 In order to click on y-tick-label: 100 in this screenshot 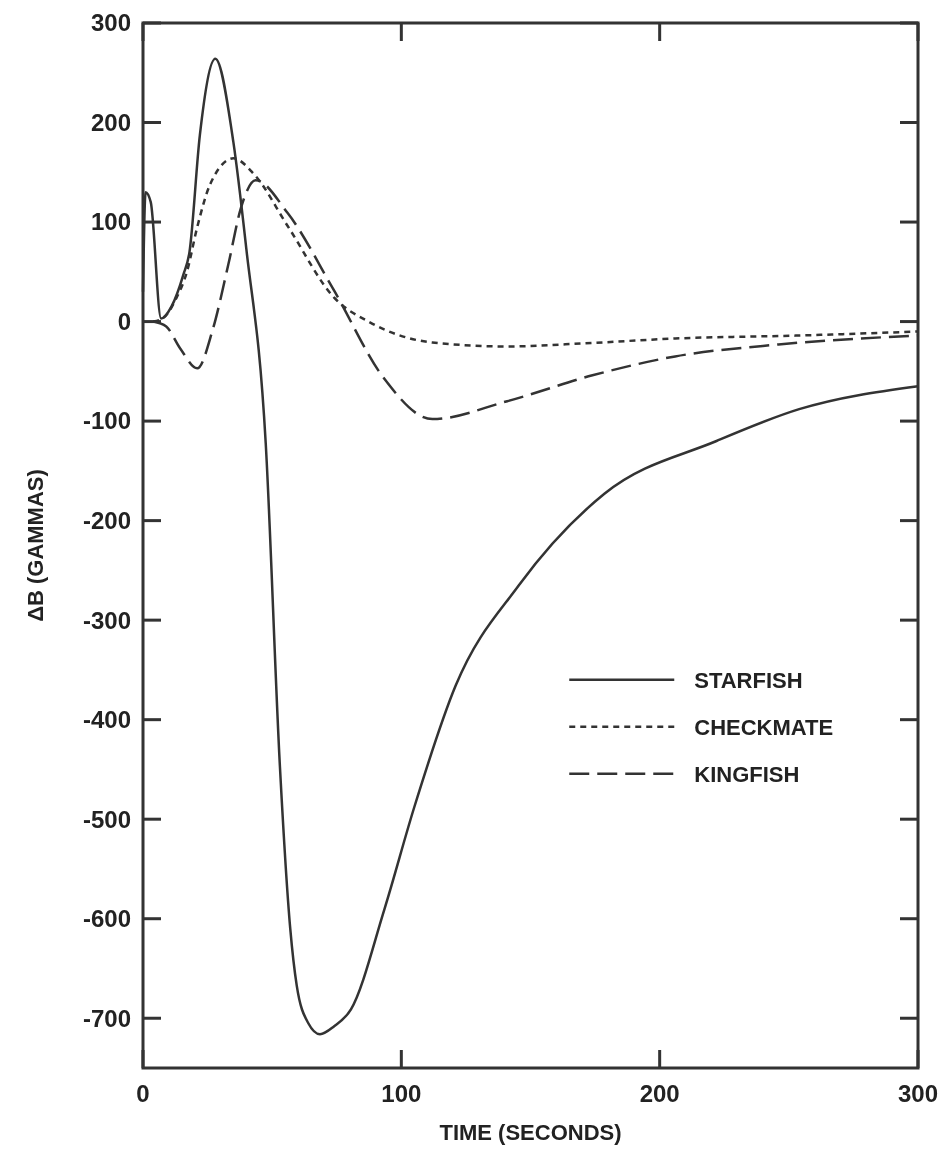, I will do `click(110, 222)`.